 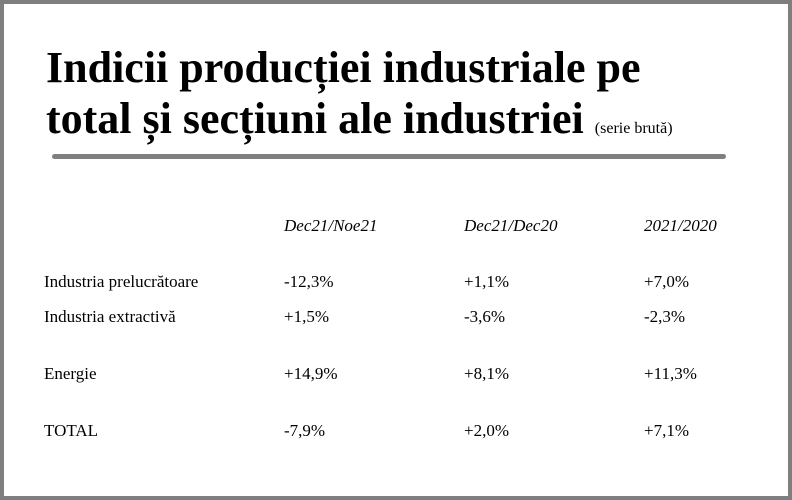 I want to click on table-cell: +7,1%, so click(x=666, y=430).